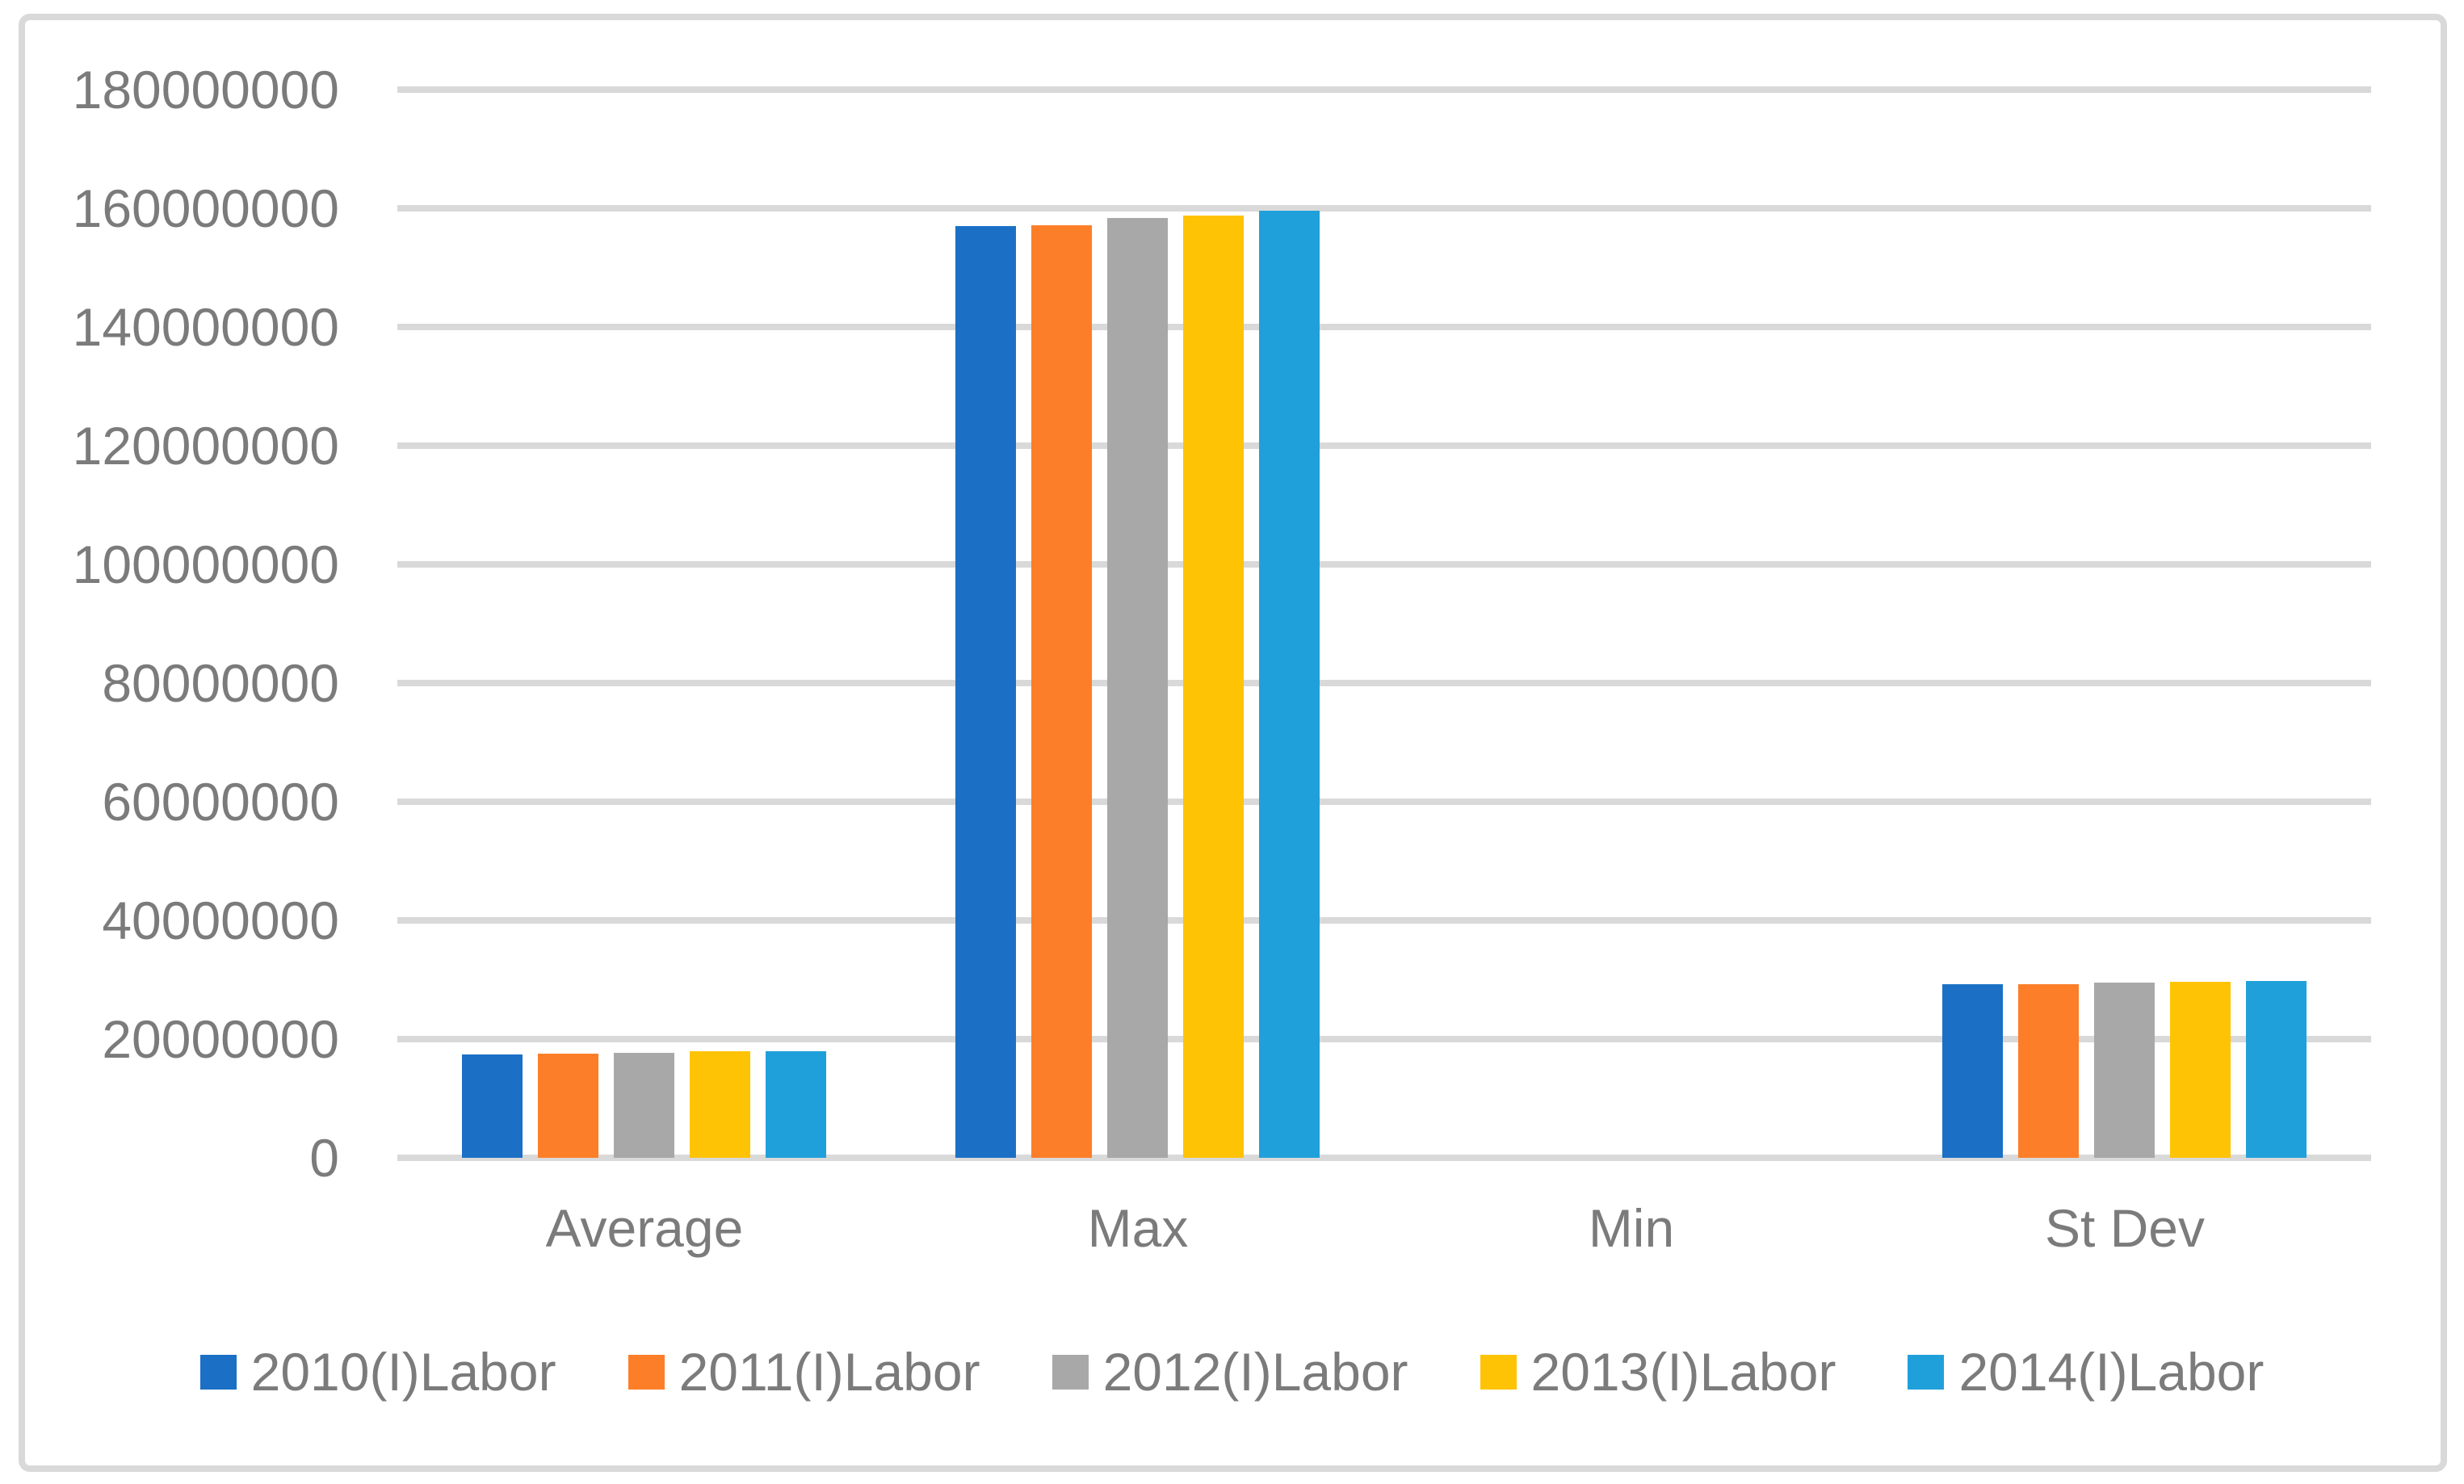 Image resolution: width=2464 pixels, height=1484 pixels. I want to click on y-axis-tick-label: 100000000, so click(205, 564).